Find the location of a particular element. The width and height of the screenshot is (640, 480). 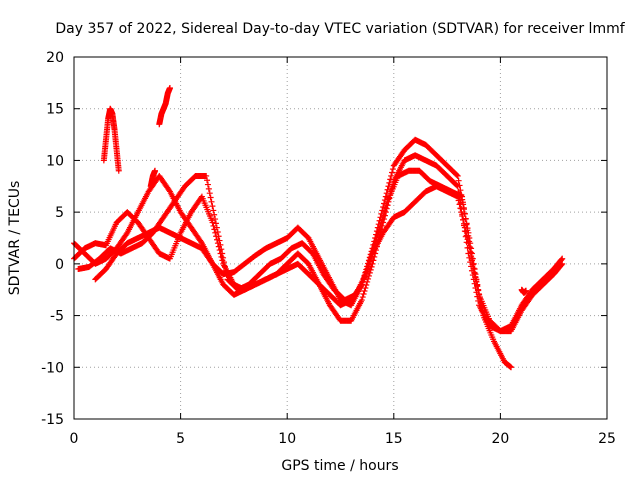

x-tick-label: 10 is located at coordinates (287, 439).